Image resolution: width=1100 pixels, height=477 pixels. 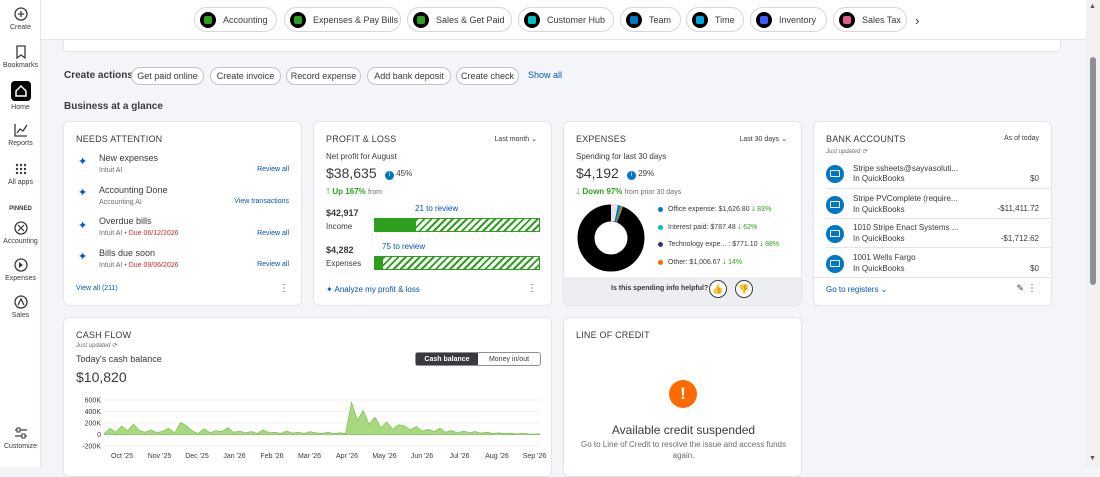 I want to click on sidebar-item-home: Home, so click(x=20, y=96).